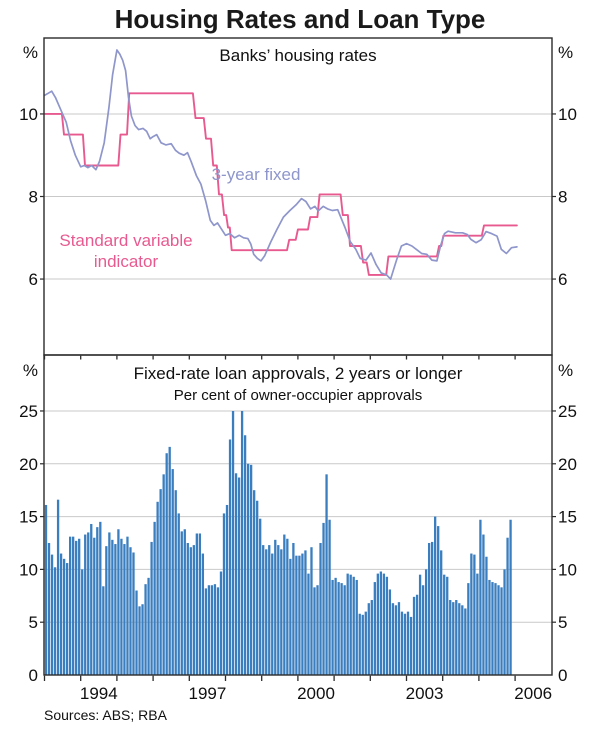 The height and width of the screenshot is (742, 600). I want to click on y-label-left-bottom-25: 25, so click(28, 411).